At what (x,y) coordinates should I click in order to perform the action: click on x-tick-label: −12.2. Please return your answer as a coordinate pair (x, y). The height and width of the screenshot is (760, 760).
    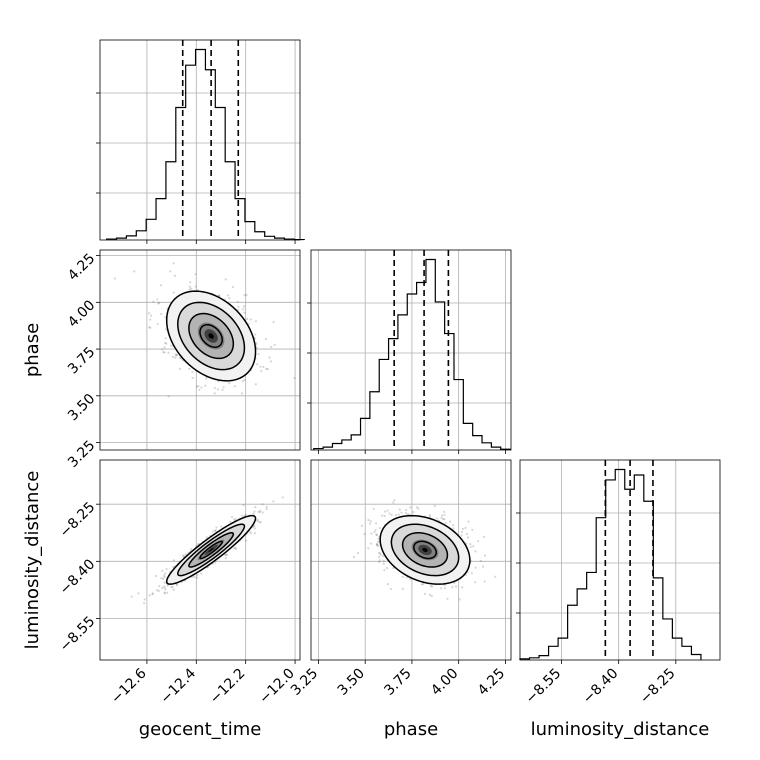
    Looking at the image, I should click on (228, 687).